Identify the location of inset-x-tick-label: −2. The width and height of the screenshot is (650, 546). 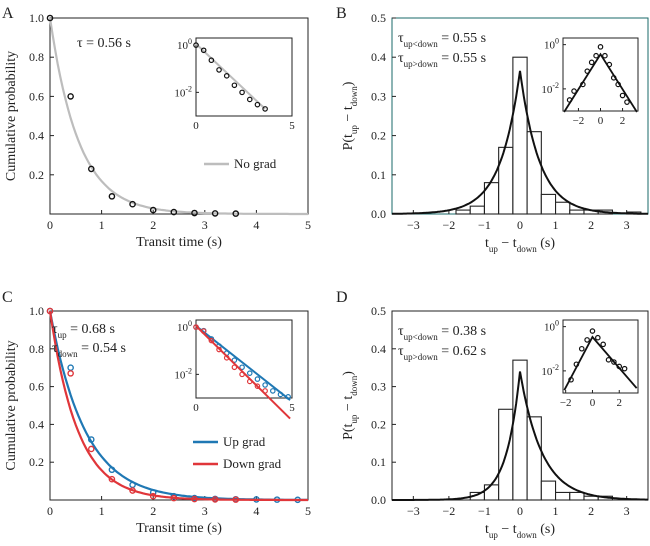
(566, 403).